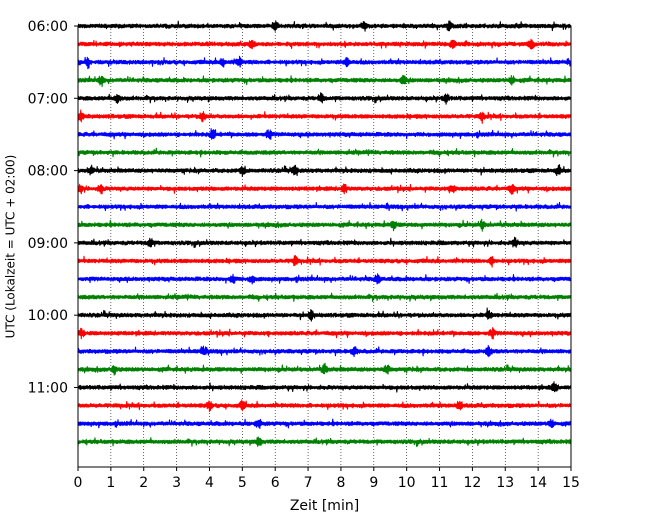  I want to click on x-tick-label: 3, so click(176, 483).